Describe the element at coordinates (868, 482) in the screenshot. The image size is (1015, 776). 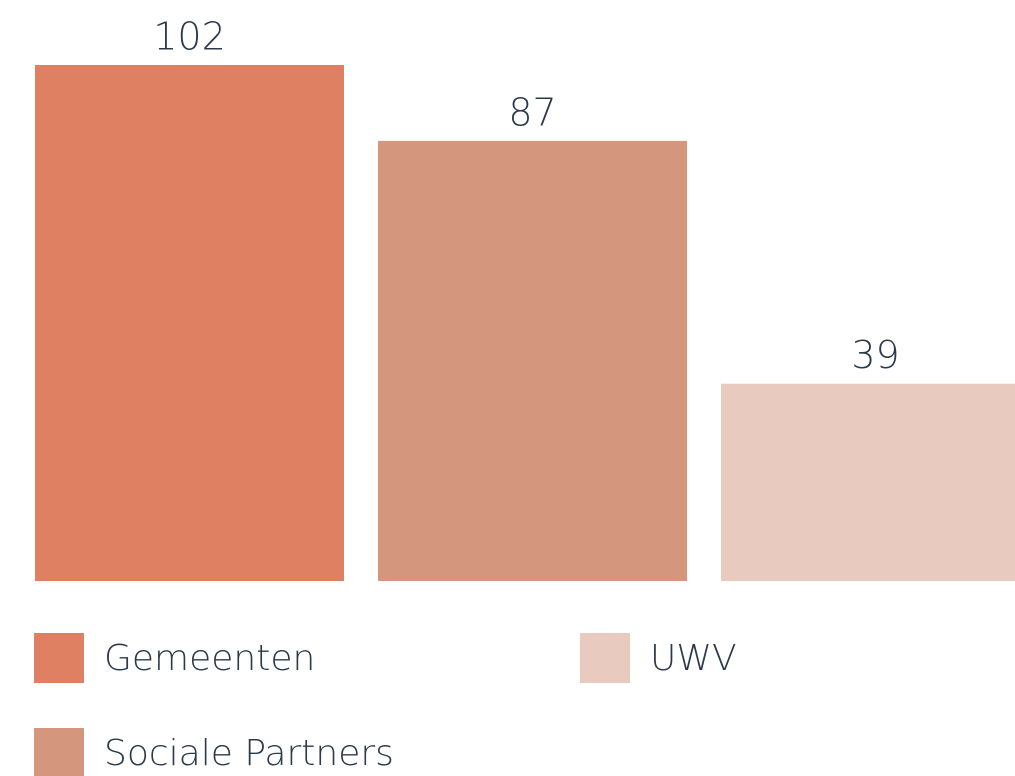
I see `bar` at that location.